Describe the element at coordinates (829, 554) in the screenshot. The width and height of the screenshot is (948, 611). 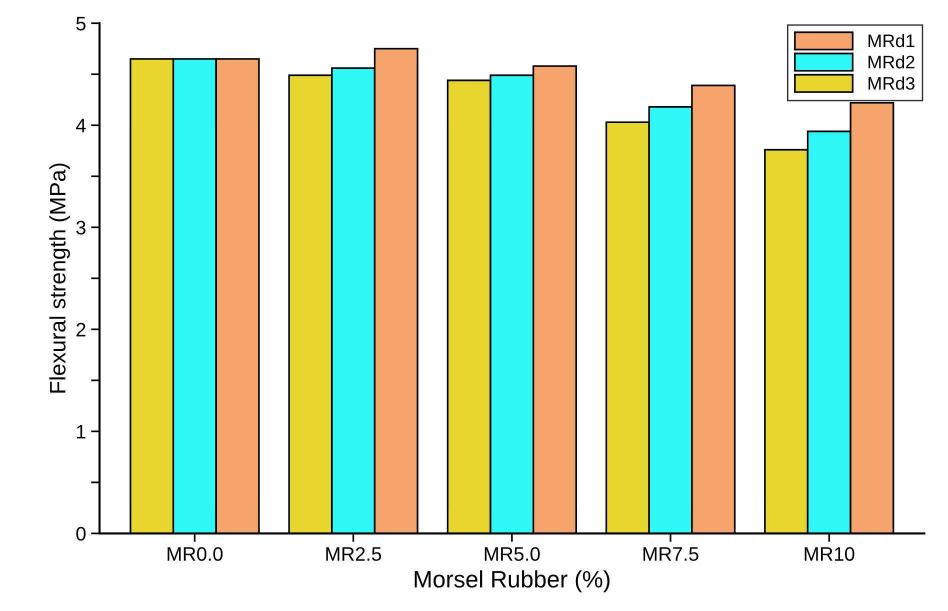
I see `x-tick-label: MR10` at that location.